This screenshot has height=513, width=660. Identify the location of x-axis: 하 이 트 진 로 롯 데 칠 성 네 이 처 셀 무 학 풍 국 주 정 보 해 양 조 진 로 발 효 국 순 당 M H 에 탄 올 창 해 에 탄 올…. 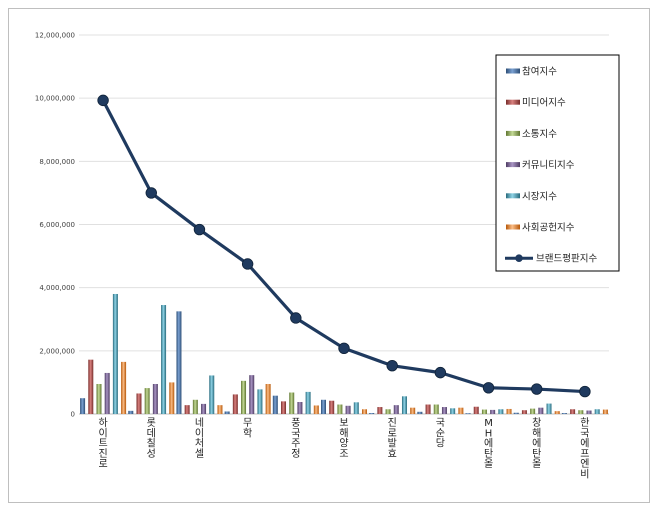
(343, 448).